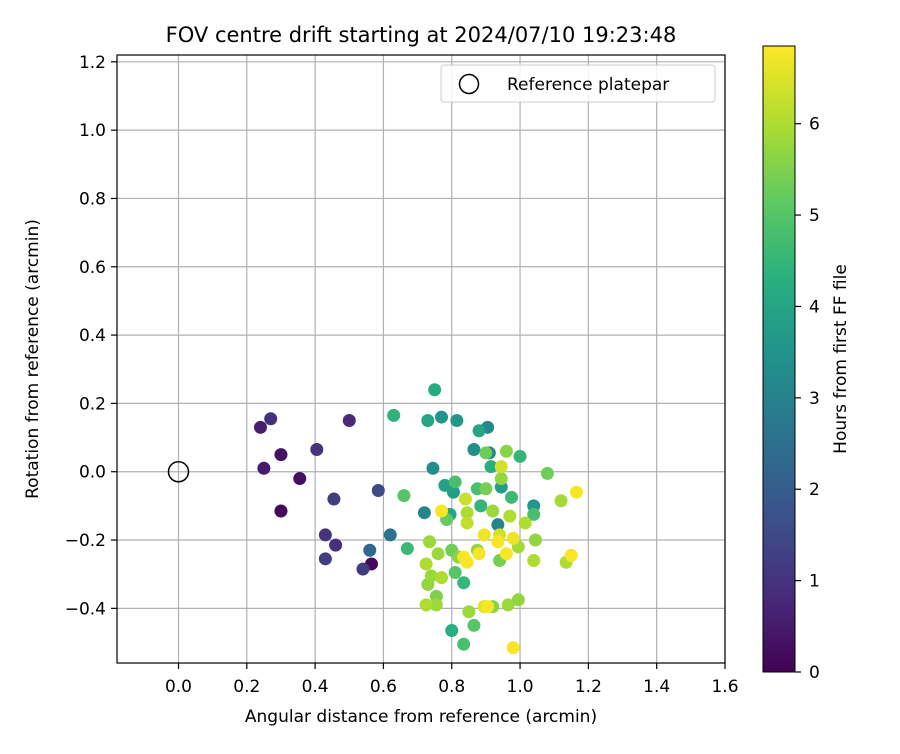 The height and width of the screenshot is (754, 900). I want to click on reference-marker-group, so click(178, 471).